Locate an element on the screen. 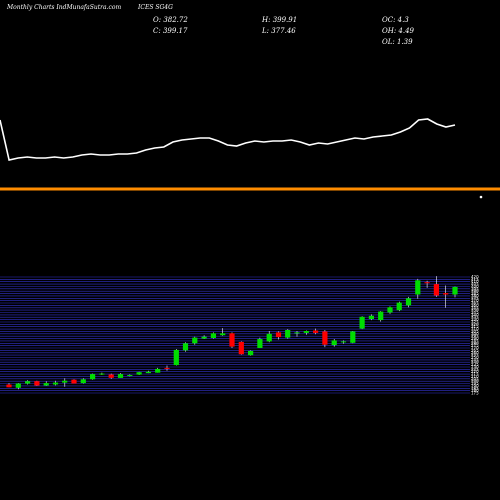  y-tick-label: 265 is located at coordinates (475, 350).